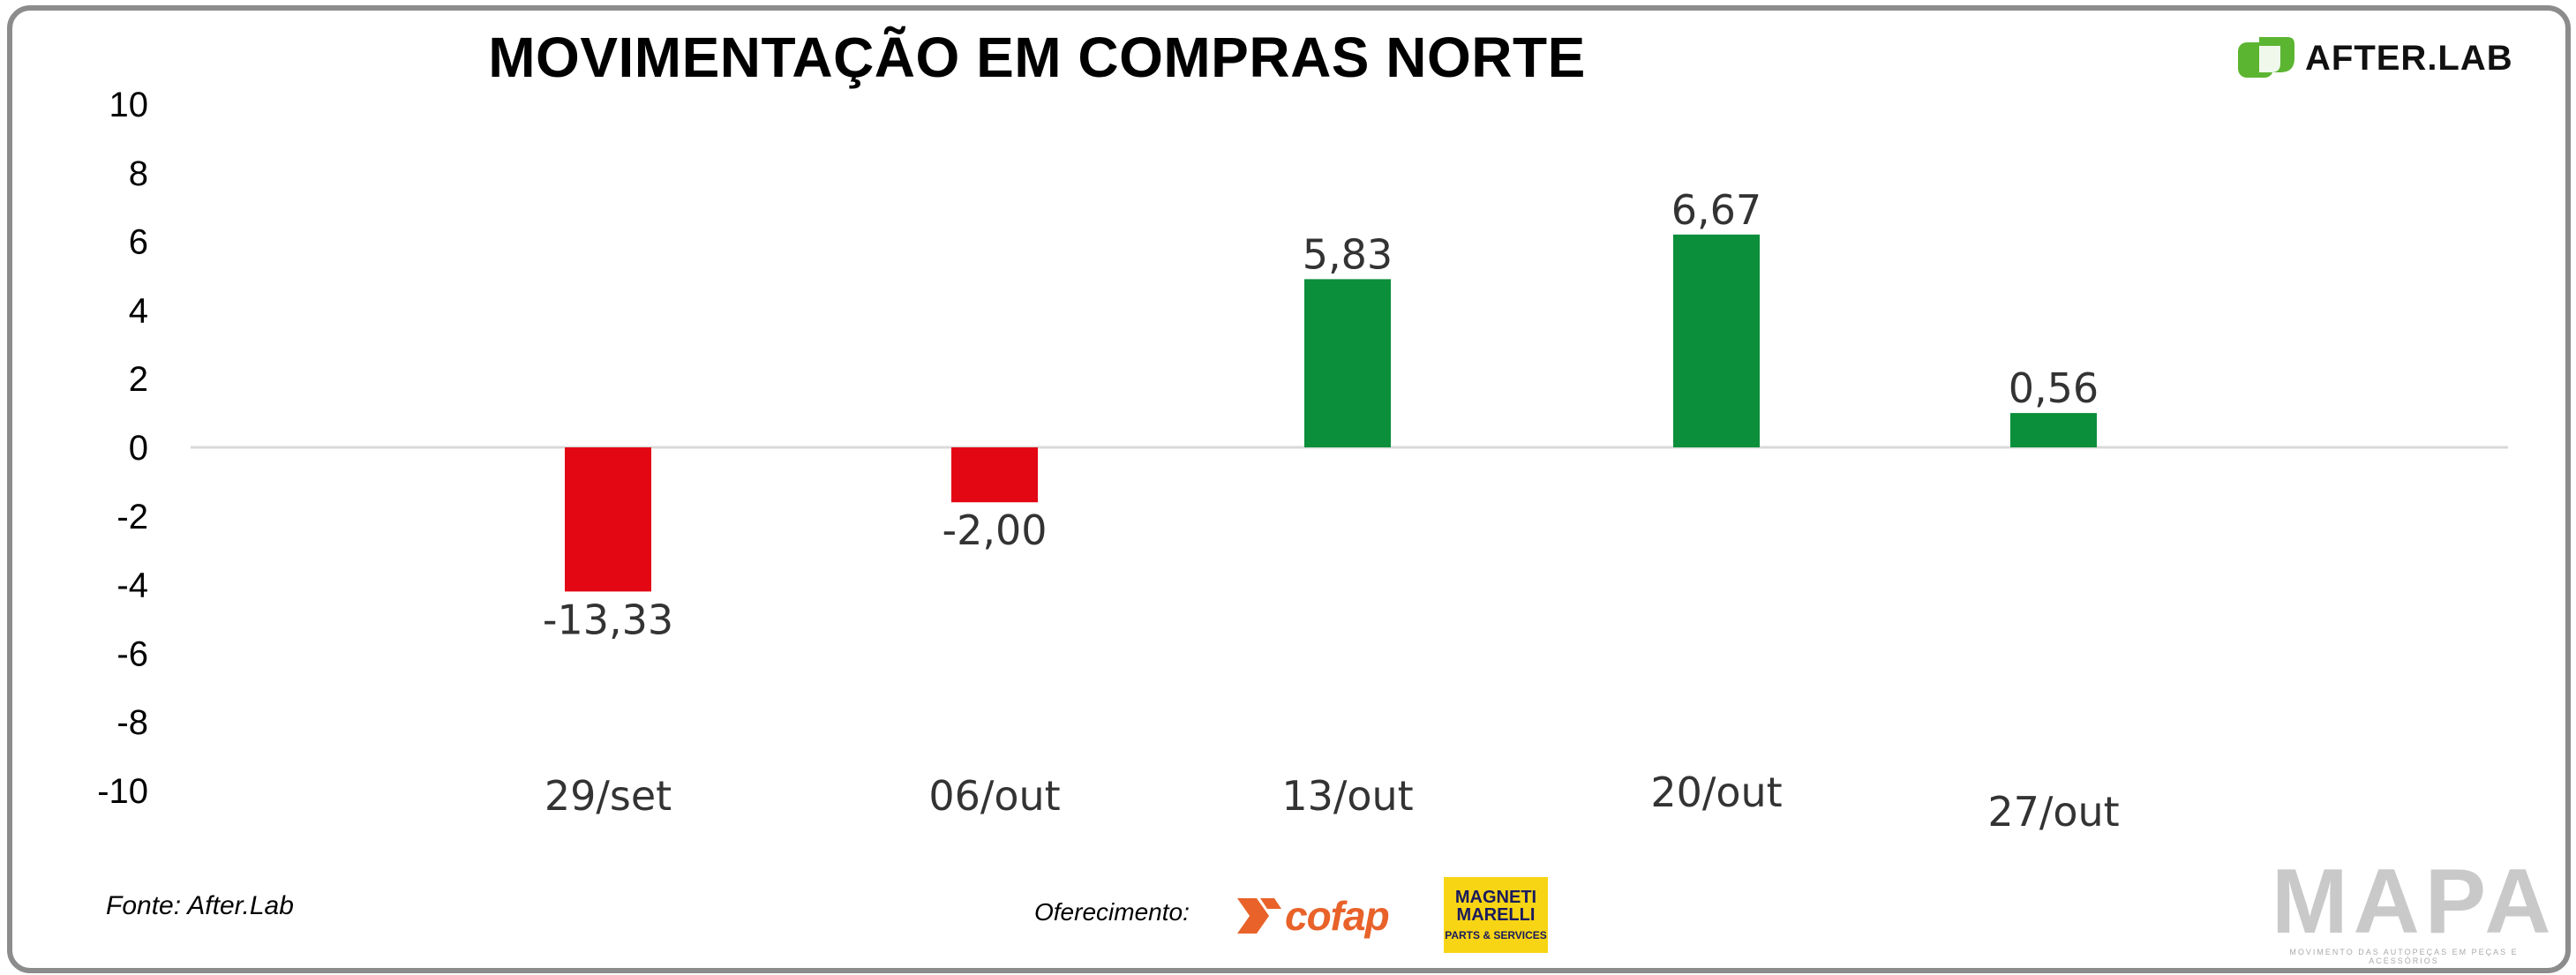 Image resolution: width=2576 pixels, height=975 pixels. What do you see at coordinates (132, 653) in the screenshot?
I see `y-tick-label: -6` at bounding box center [132, 653].